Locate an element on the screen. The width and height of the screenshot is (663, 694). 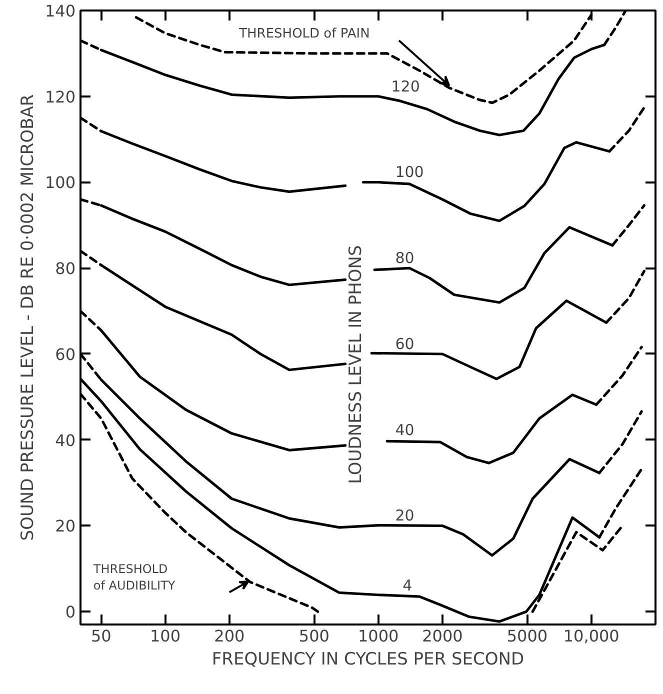
x-tick-label: 200 is located at coordinates (229, 636).